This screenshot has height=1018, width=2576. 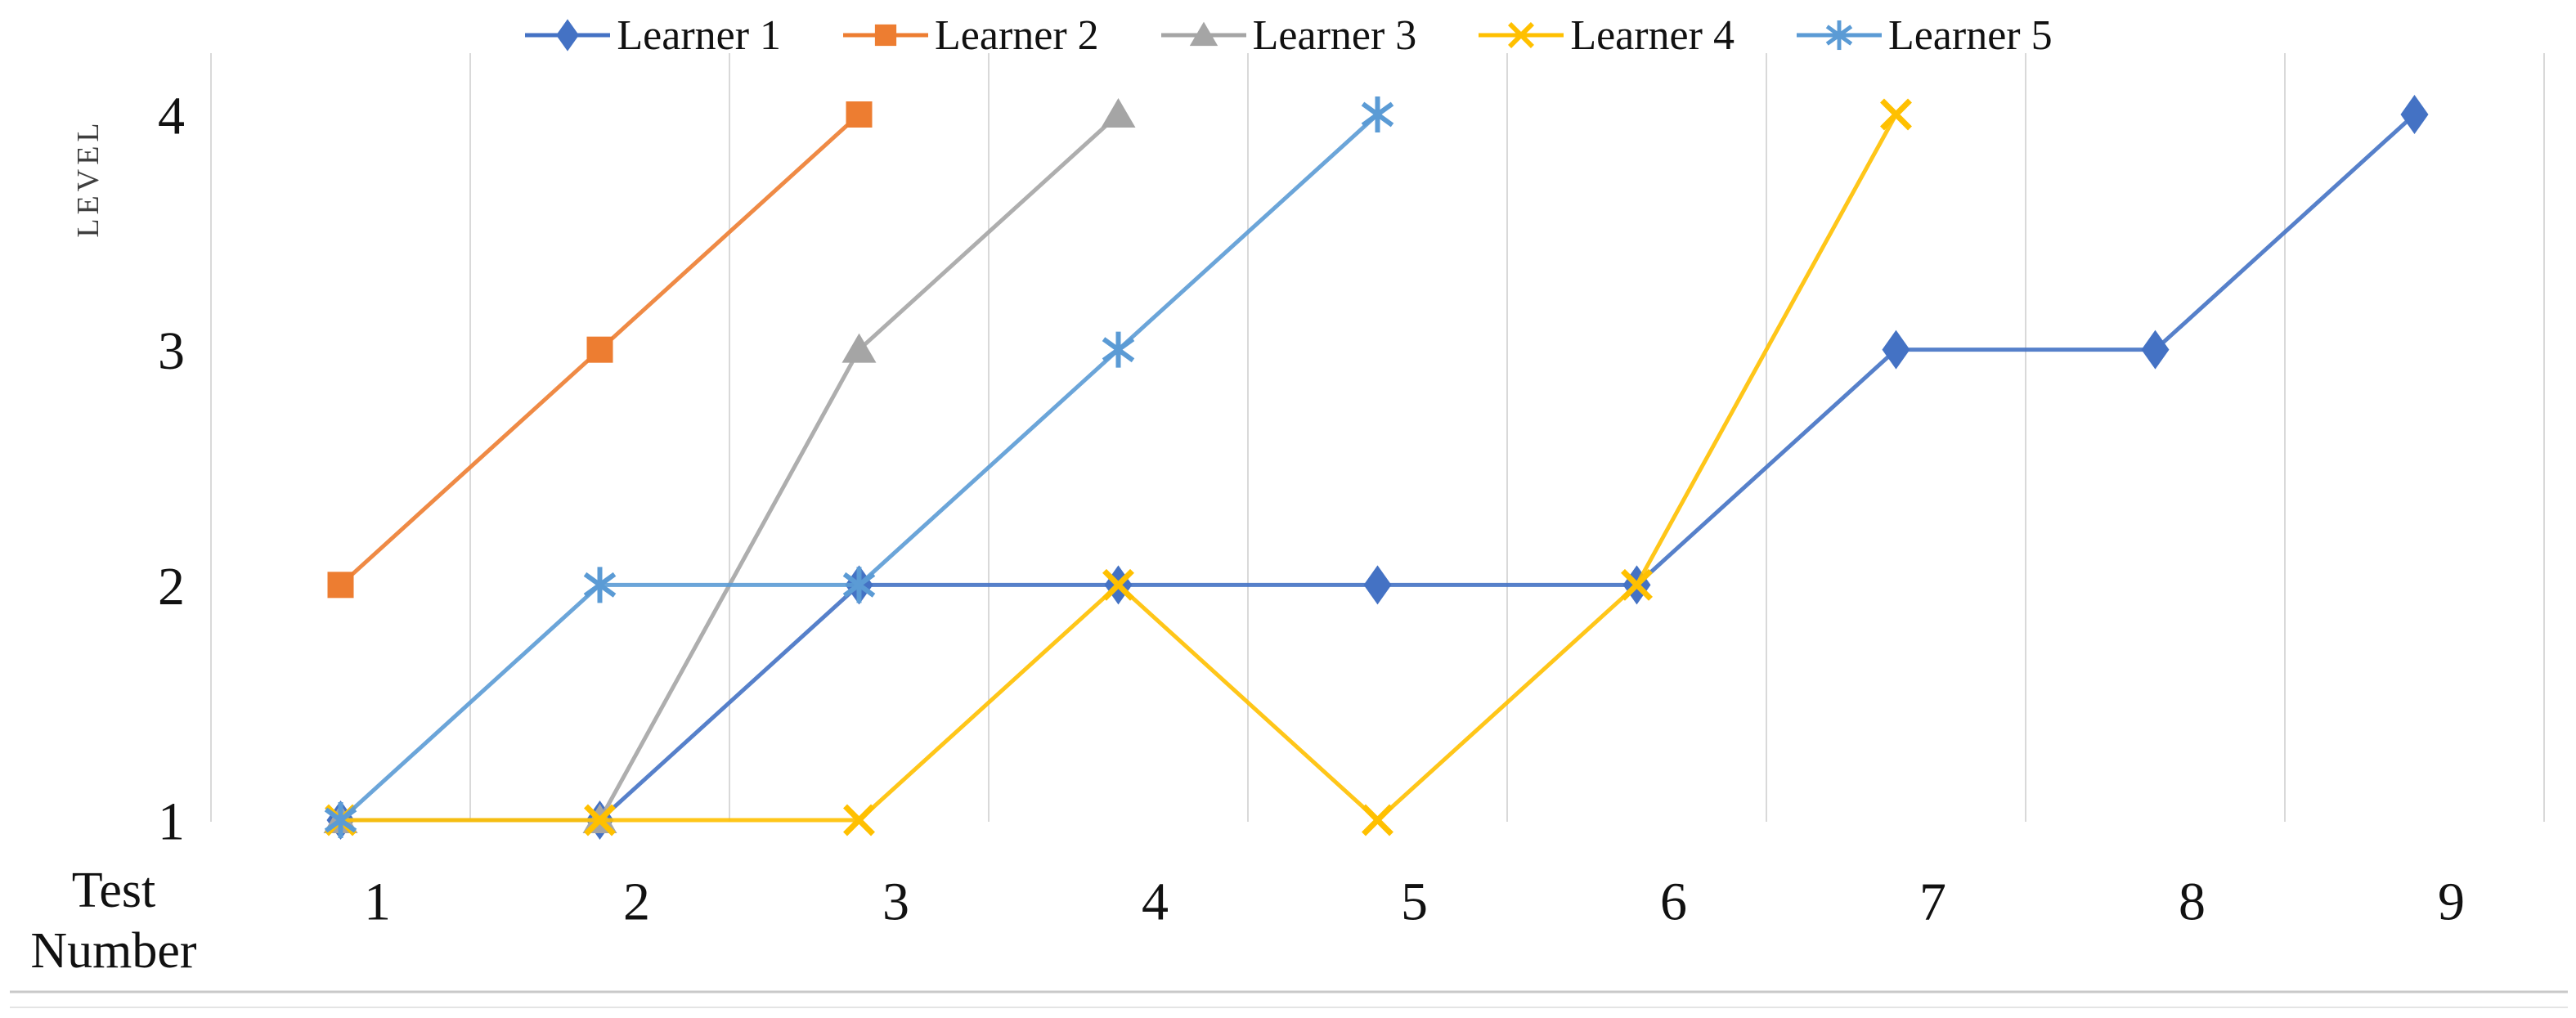 What do you see at coordinates (171, 822) in the screenshot?
I see `y-tick-label: 1` at bounding box center [171, 822].